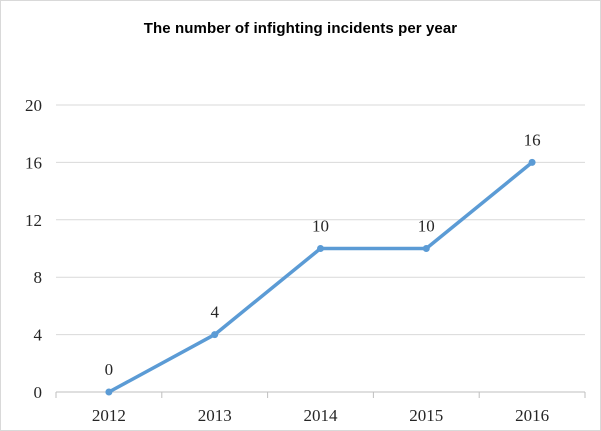 The width and height of the screenshot is (601, 431). Describe the element at coordinates (215, 335) in the screenshot. I see `data-point-2013` at that location.